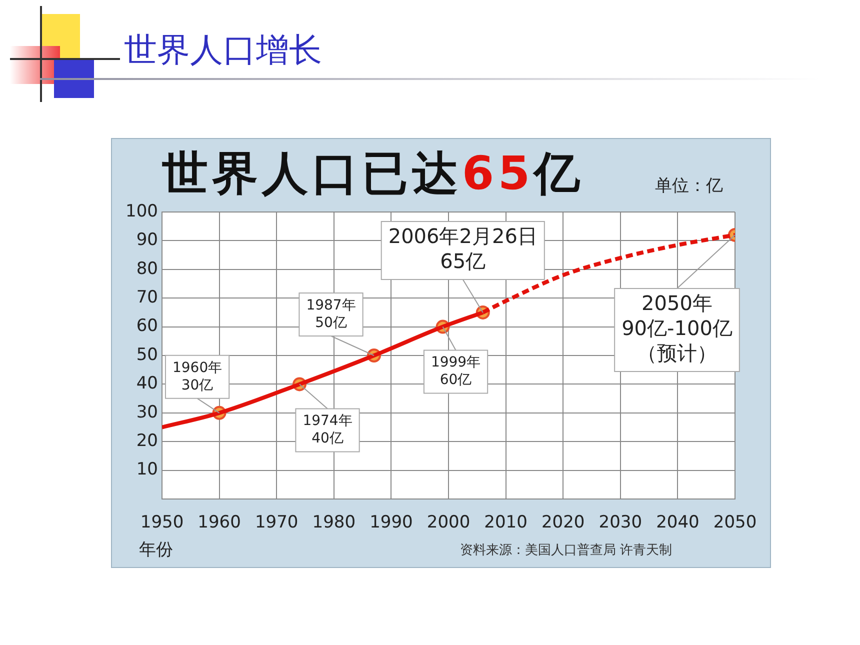 The height and width of the screenshot is (645, 860). I want to click on x-tick-label: 2030, so click(620, 522).